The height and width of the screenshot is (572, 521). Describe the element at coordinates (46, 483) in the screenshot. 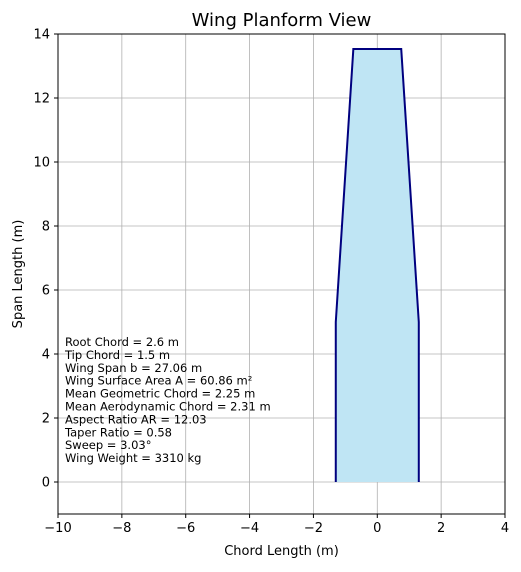

I see `y-tick-label: 0` at that location.